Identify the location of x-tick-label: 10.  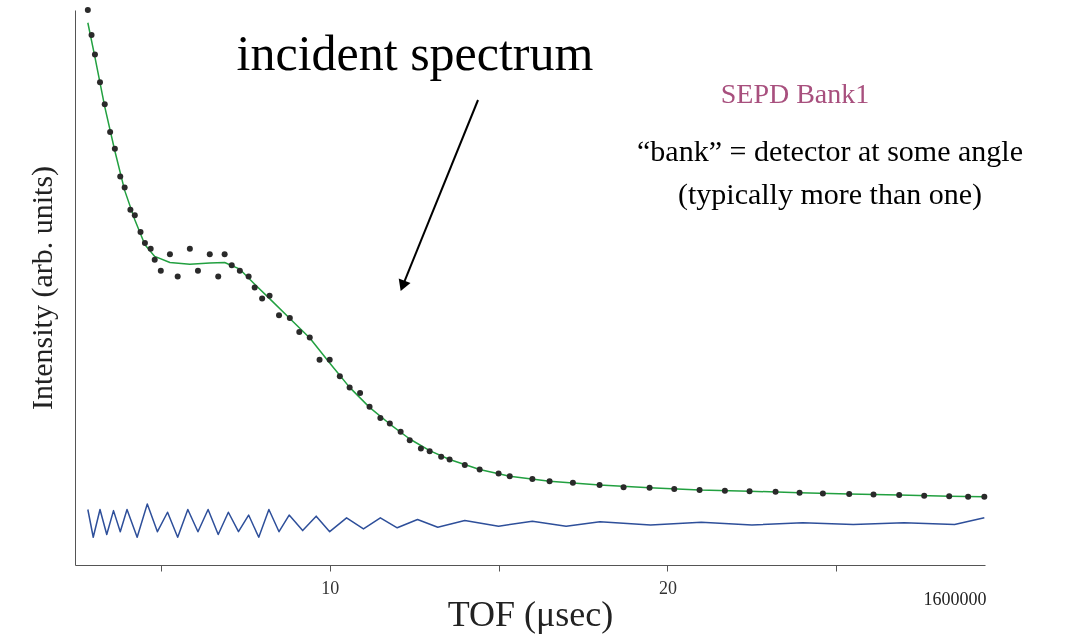
(330, 587).